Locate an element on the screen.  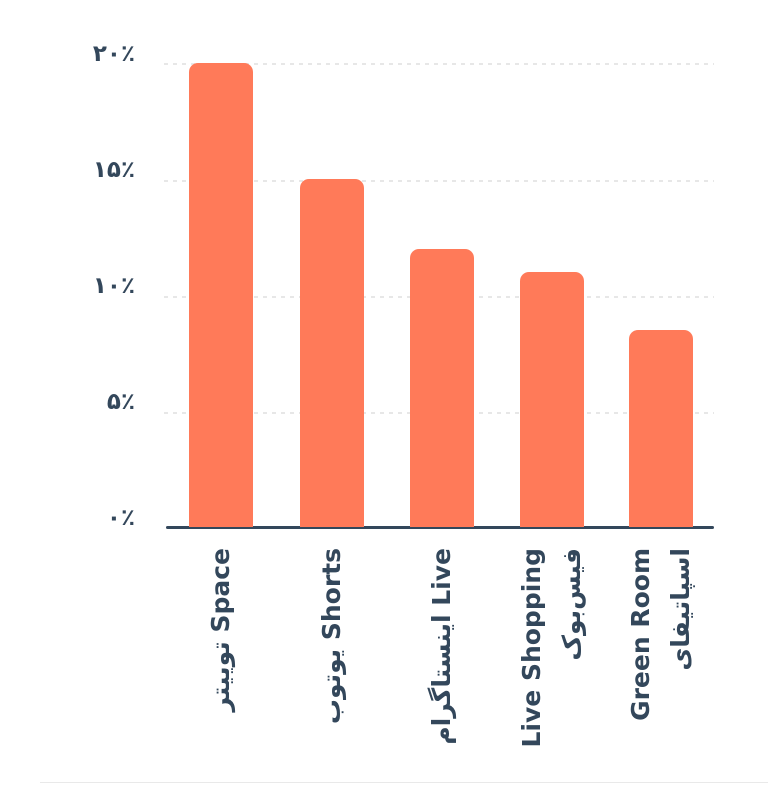
x-label-text: یوتوب Shorts is located at coordinates (331, 636).